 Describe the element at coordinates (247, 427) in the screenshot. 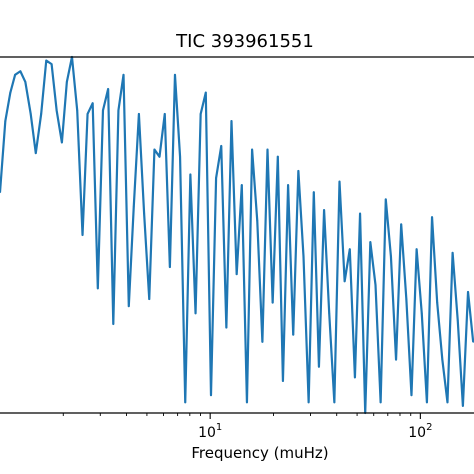

I see `x-ticks: 10¹ 10²` at that location.